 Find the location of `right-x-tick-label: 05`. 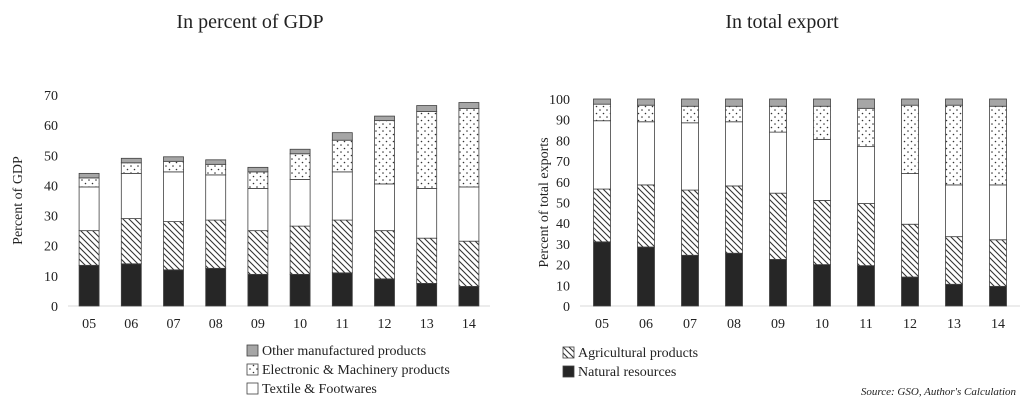

right-x-tick-label: 05 is located at coordinates (602, 324).